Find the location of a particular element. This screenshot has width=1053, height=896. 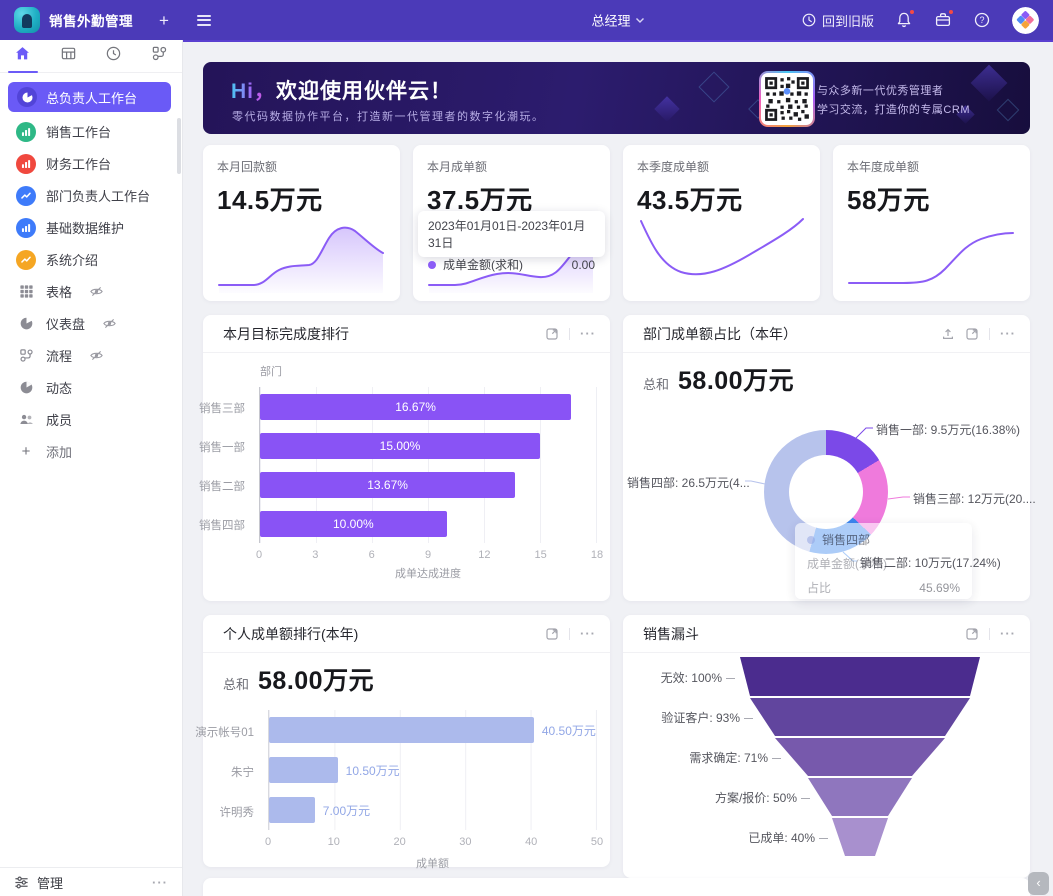

sidebar-item-8: 流程 is located at coordinates (91, 355).